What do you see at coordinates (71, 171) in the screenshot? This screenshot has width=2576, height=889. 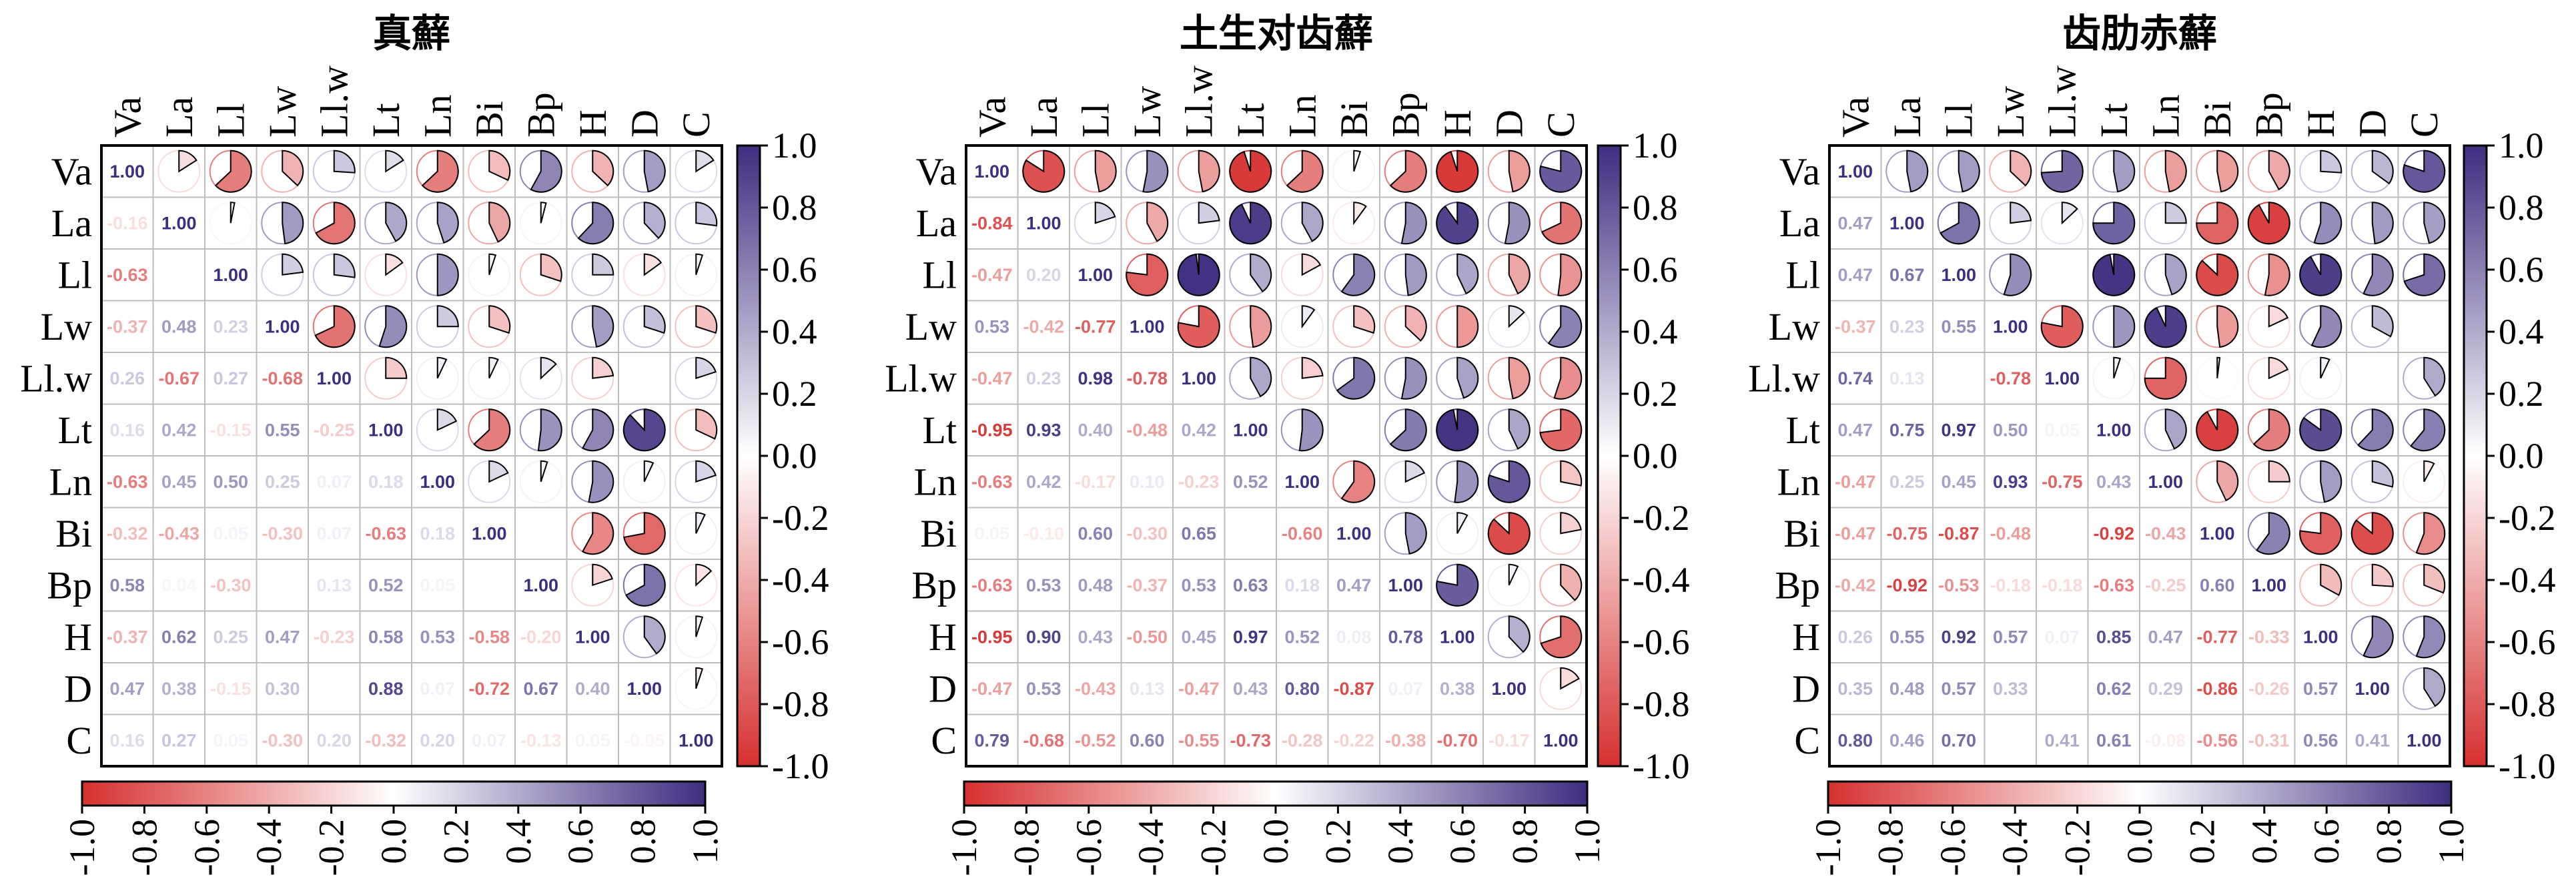 I see `row-label: Va` at bounding box center [71, 171].